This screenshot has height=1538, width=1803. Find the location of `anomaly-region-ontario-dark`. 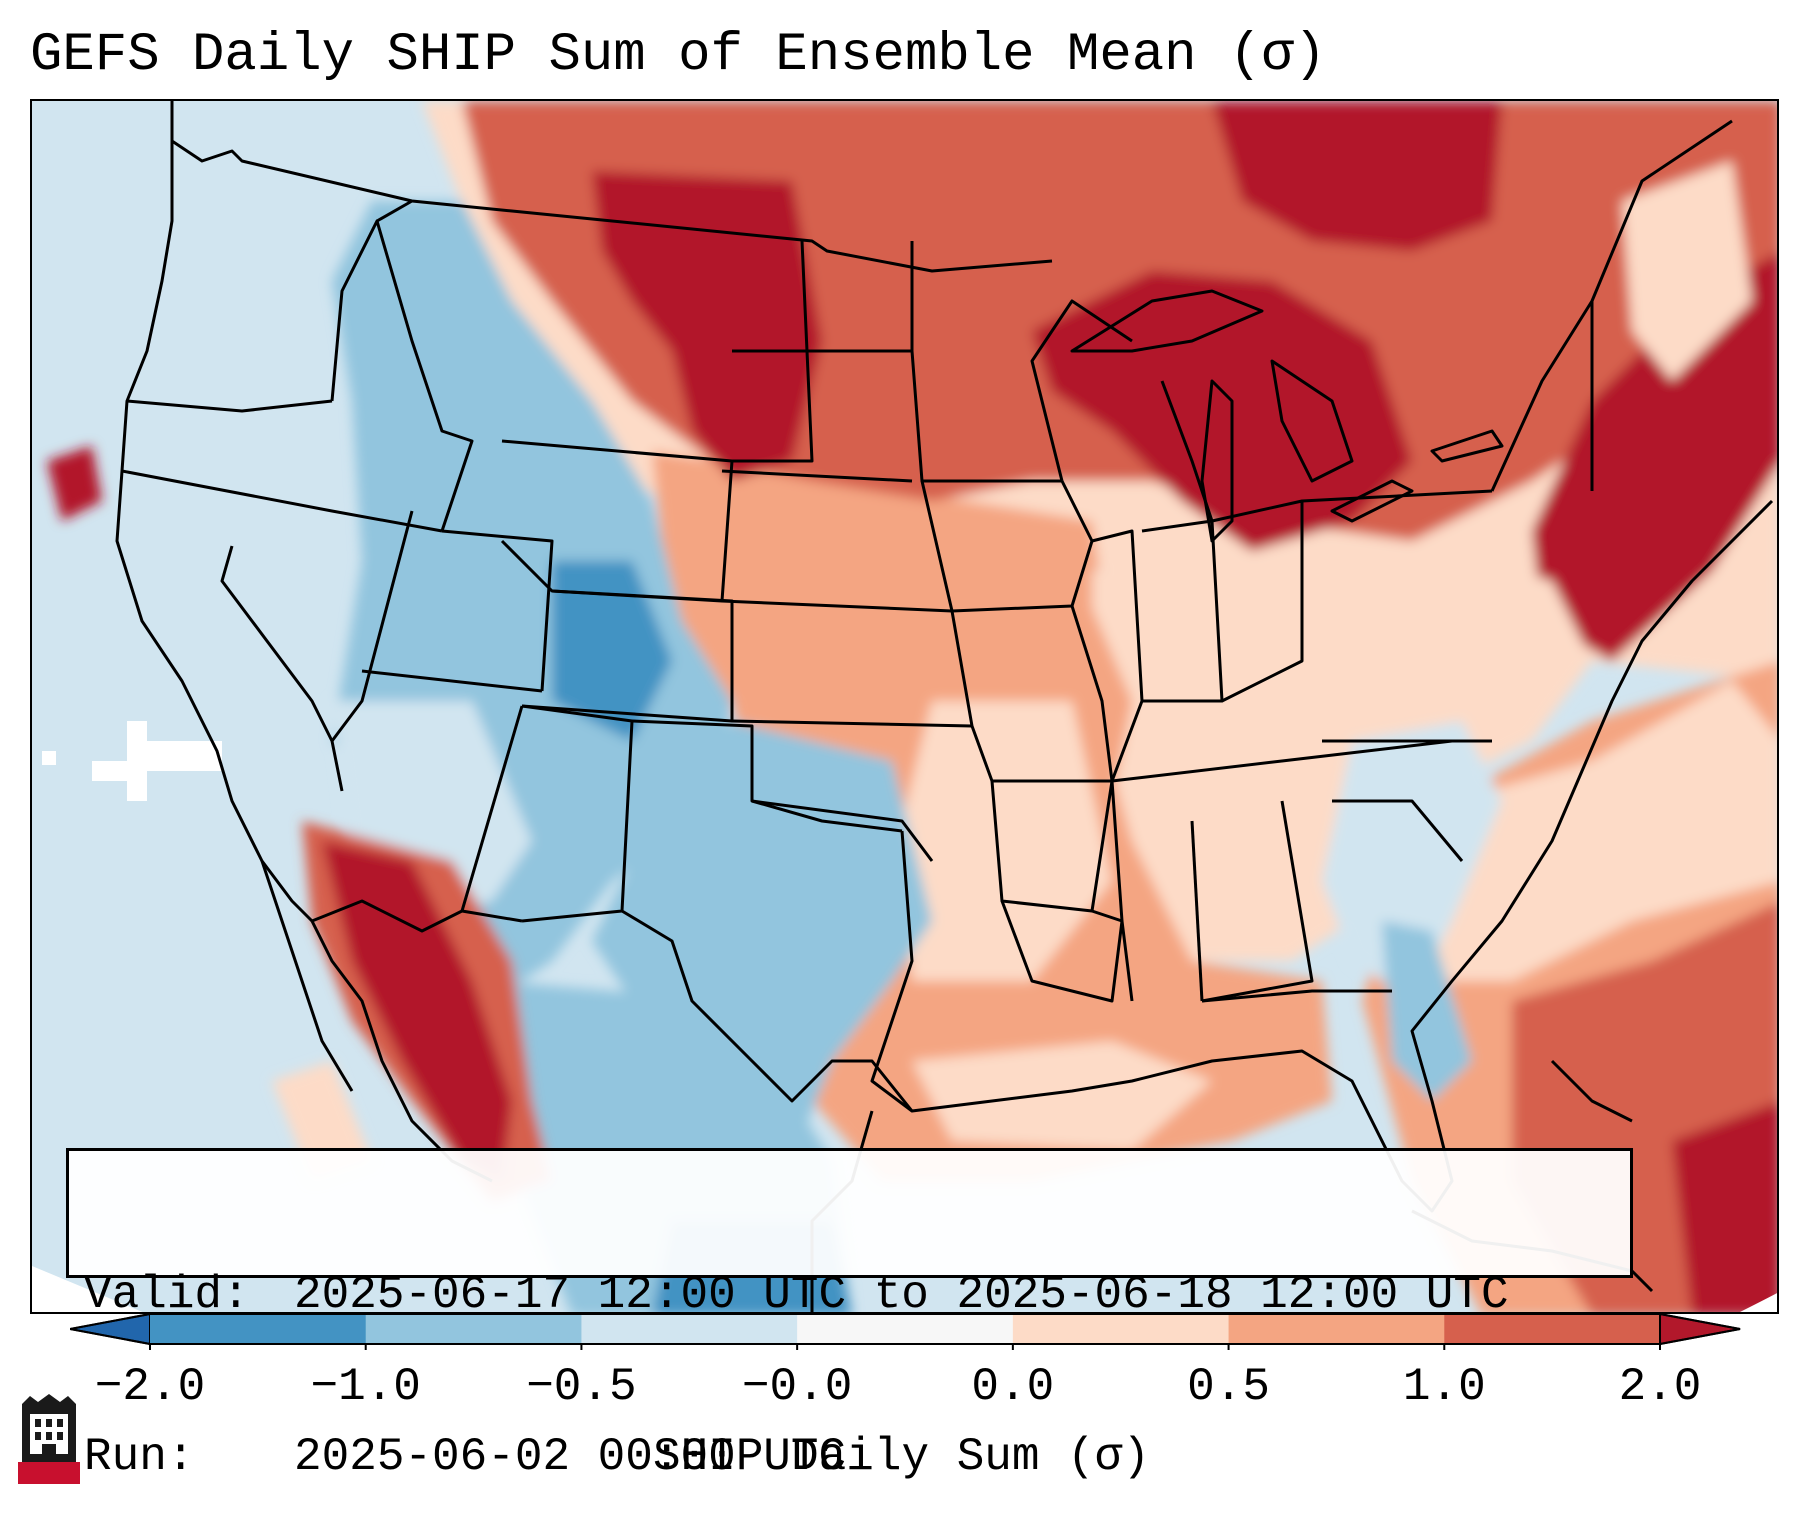

anomaly-region-ontario-dark is located at coordinates (1357, 176).